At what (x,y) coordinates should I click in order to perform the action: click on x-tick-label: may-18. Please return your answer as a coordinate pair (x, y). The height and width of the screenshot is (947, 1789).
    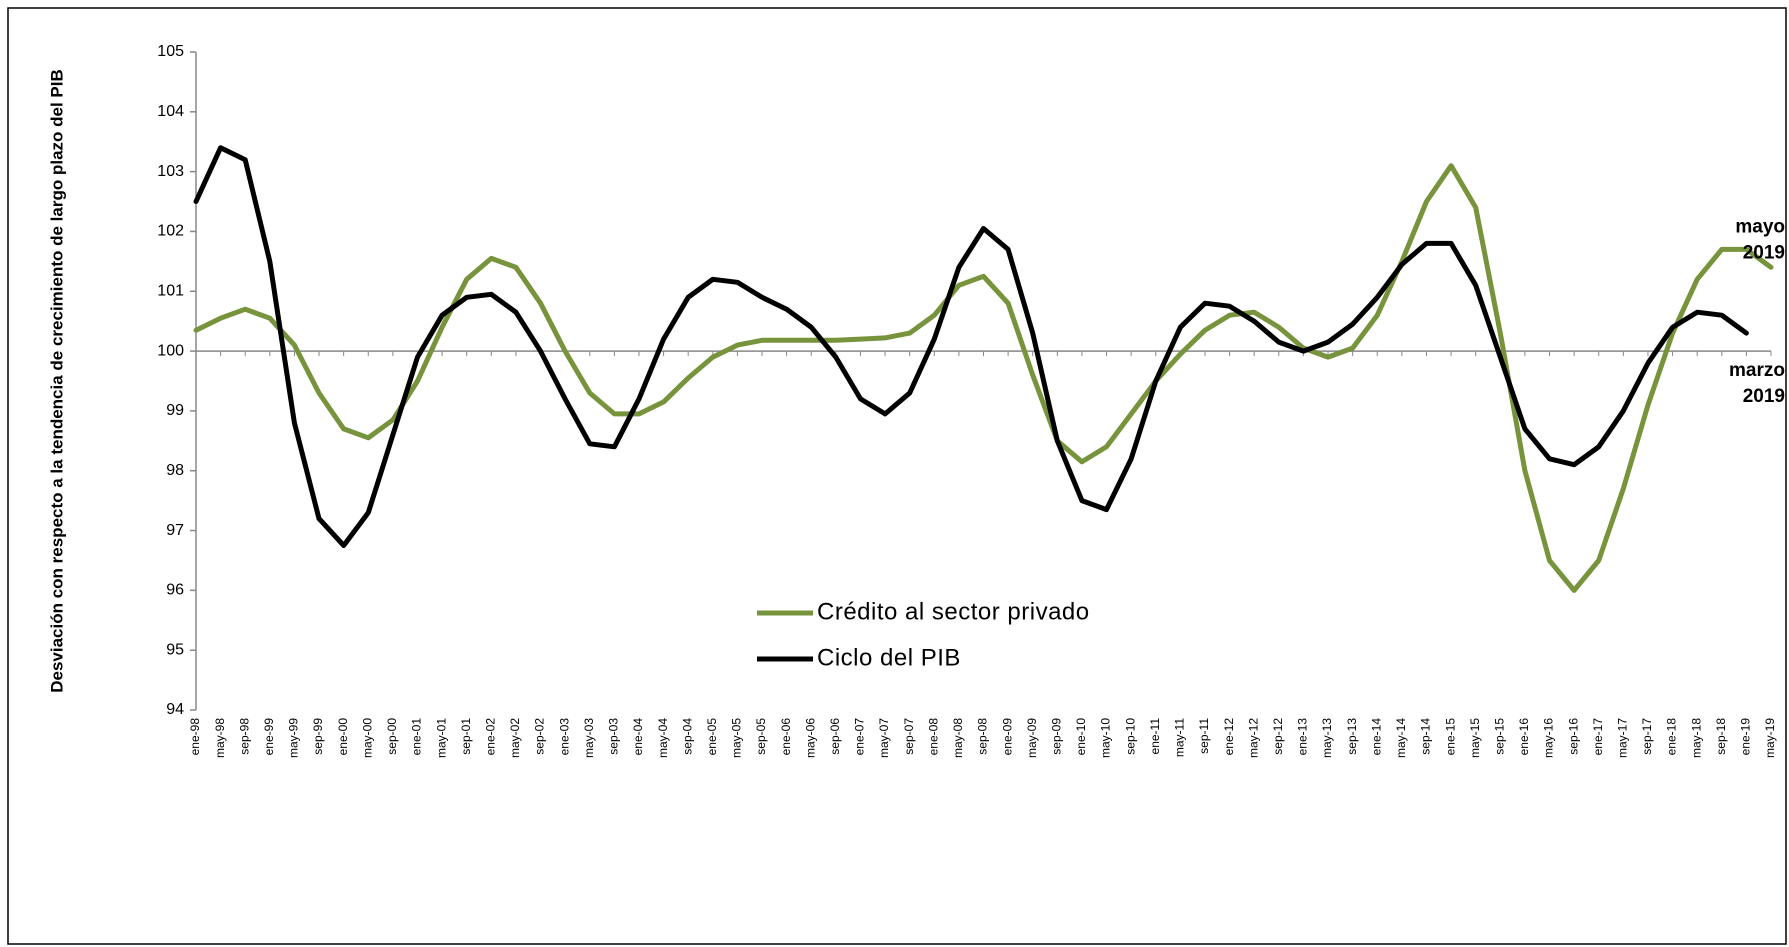
    Looking at the image, I should click on (1696, 738).